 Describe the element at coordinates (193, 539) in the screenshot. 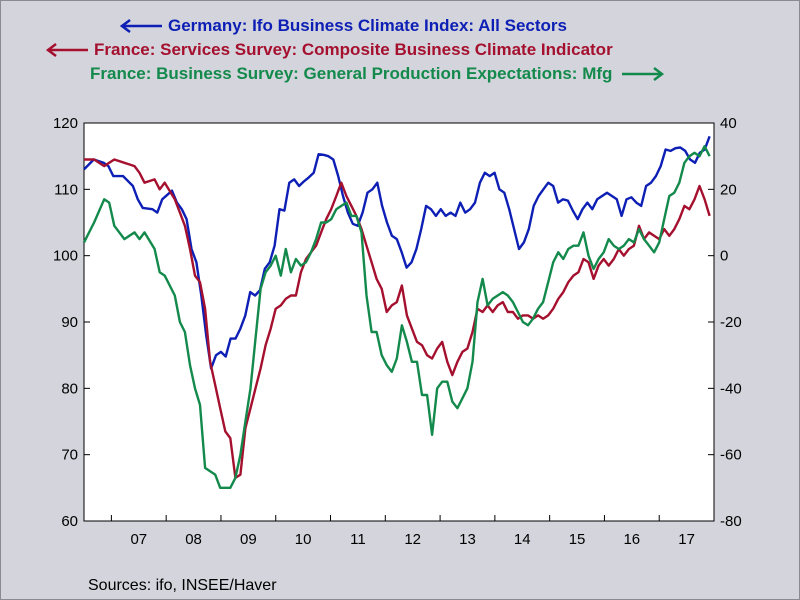

I see `x-axis-tick-label: 08` at that location.